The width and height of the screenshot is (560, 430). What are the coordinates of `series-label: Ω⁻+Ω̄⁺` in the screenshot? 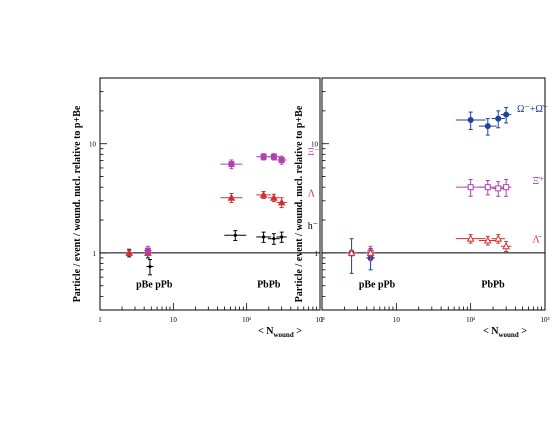 It's located at (532, 109).